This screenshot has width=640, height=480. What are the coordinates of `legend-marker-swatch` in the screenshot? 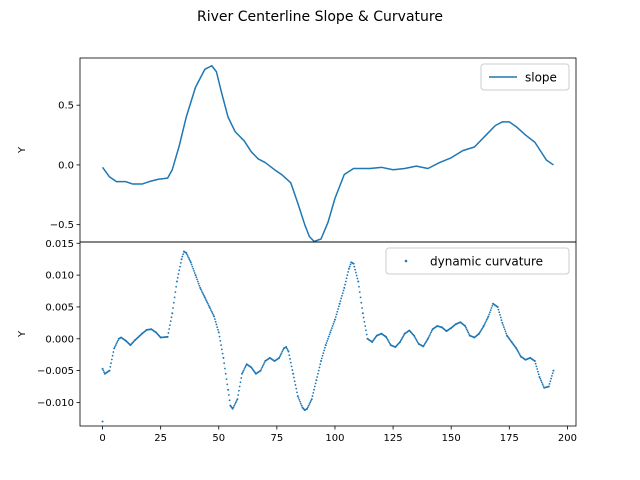 It's located at (406, 261).